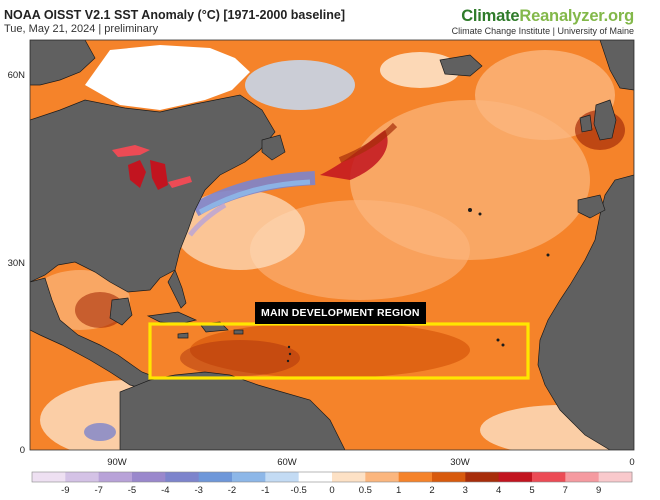 This screenshot has height=500, width=660. What do you see at coordinates (17, 75) in the screenshot?
I see `lat-label-60n: 60N` at bounding box center [17, 75].